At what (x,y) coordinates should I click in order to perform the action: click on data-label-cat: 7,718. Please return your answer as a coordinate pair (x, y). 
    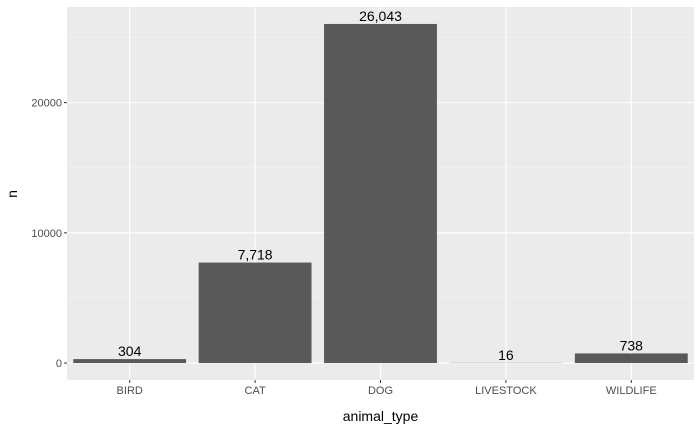
    Looking at the image, I should click on (255, 255).